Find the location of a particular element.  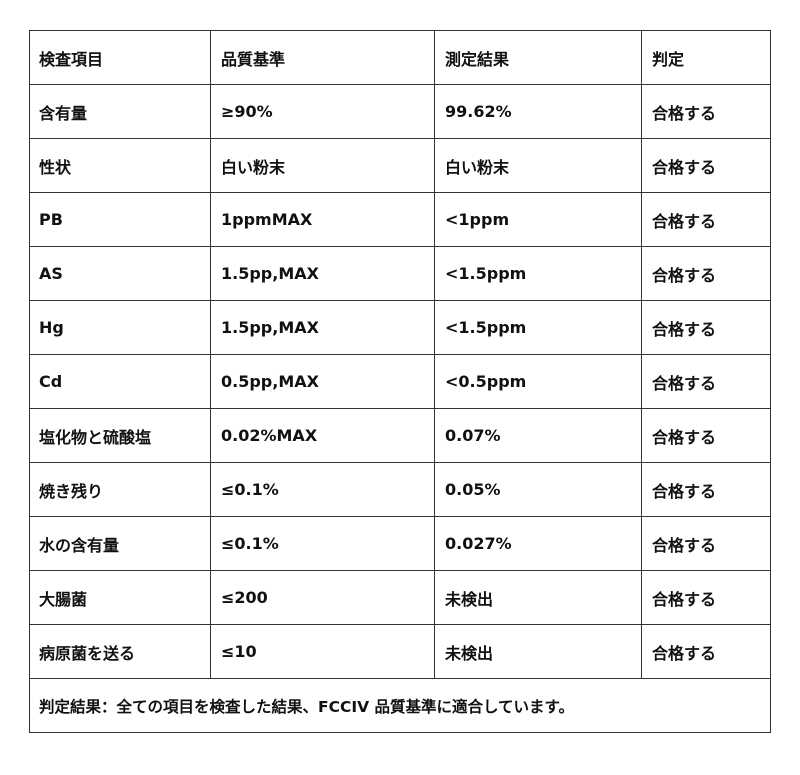

item-cell: Cd is located at coordinates (120, 381).